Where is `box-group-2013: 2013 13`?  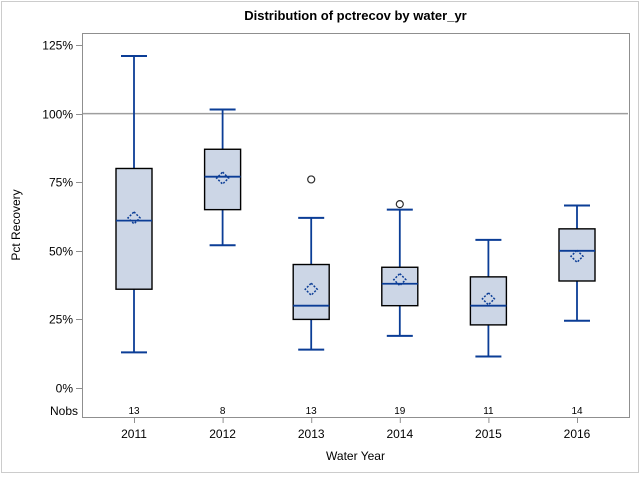
box-group-2013: 2013 13 is located at coordinates (311, 308).